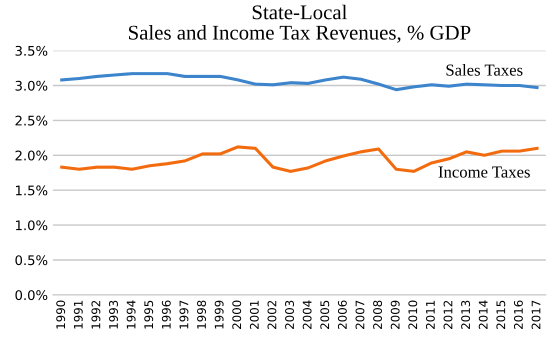  Describe the element at coordinates (377, 314) in the screenshot. I see `x-tick-label: 2008` at that location.